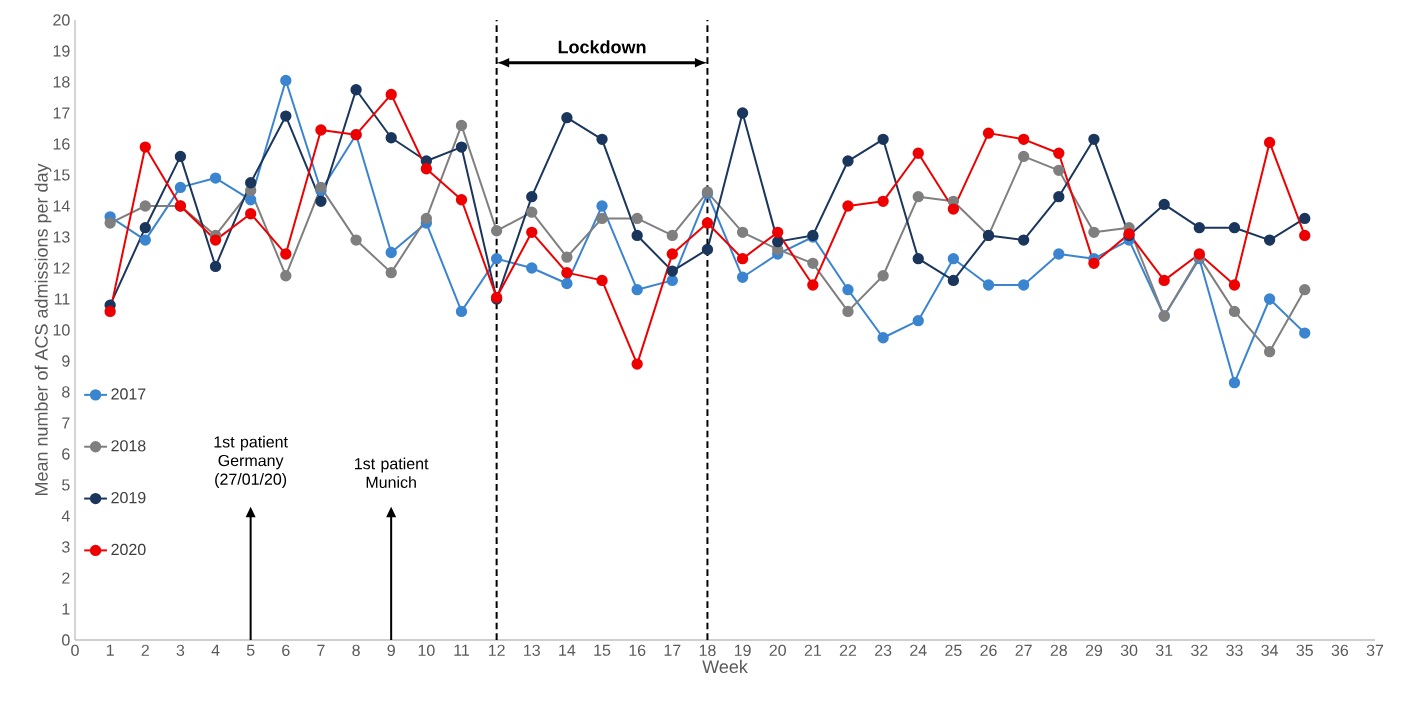 This screenshot has width=1403, height=705. Describe the element at coordinates (61, 330) in the screenshot. I see `y-tick-label: 10` at that location.